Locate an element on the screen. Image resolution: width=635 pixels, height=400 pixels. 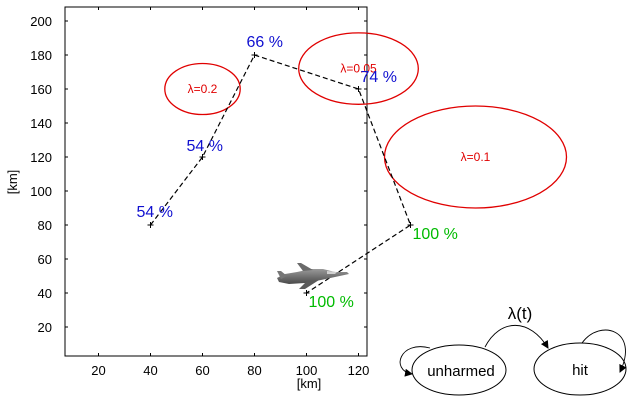
x-tick-label: 120 is located at coordinates (359, 370).